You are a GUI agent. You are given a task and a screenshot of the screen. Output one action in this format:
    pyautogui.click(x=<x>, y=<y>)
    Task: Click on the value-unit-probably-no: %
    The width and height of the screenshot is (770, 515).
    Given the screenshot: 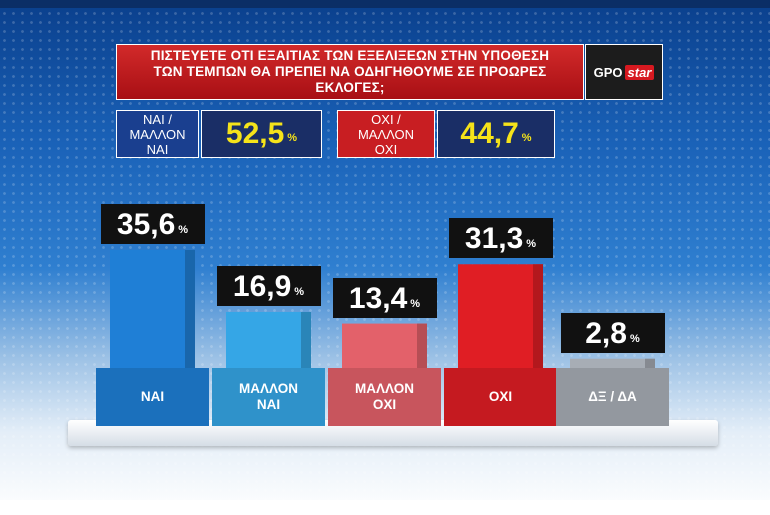 What is the action you would take?
    pyautogui.click(x=415, y=303)
    